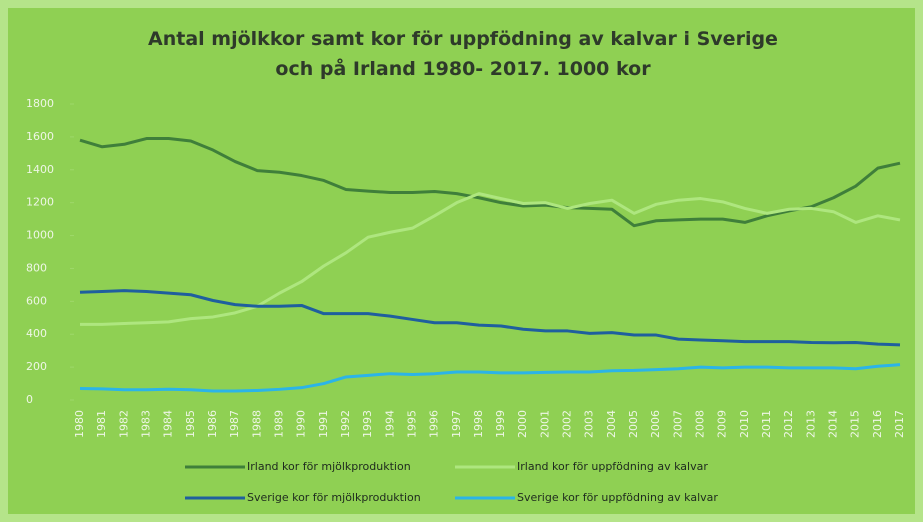  Describe the element at coordinates (810, 424) in the screenshot. I see `x-tick-label: 2013` at that location.